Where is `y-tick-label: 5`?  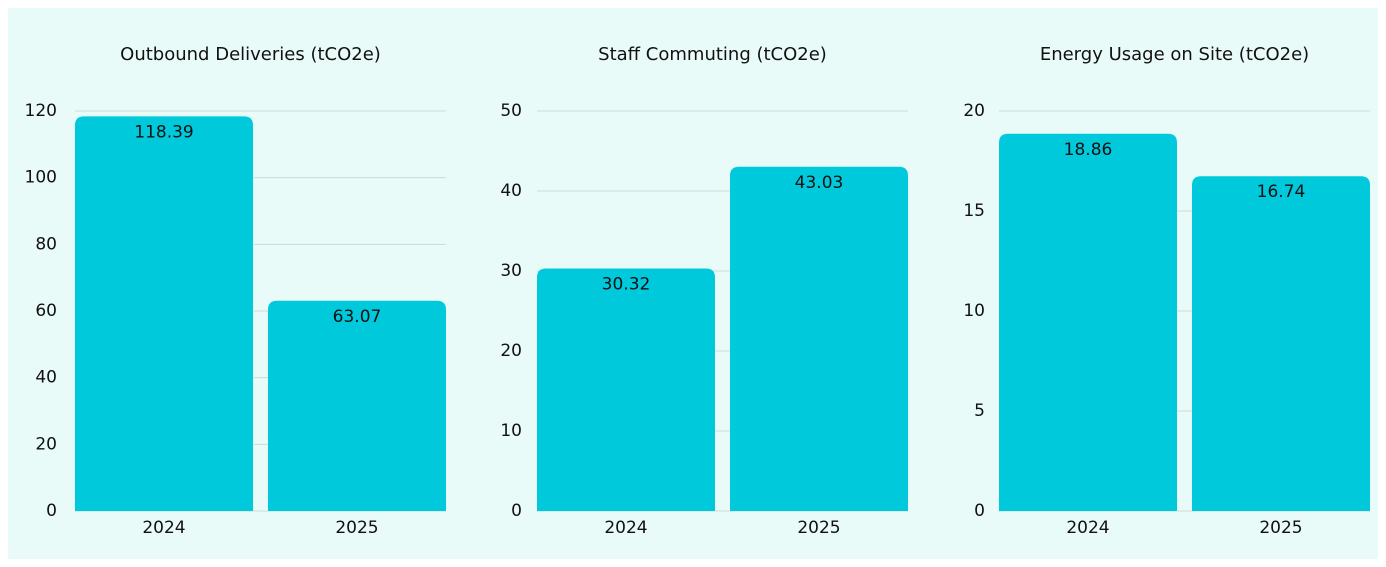 y-tick-label: 5 is located at coordinates (979, 411).